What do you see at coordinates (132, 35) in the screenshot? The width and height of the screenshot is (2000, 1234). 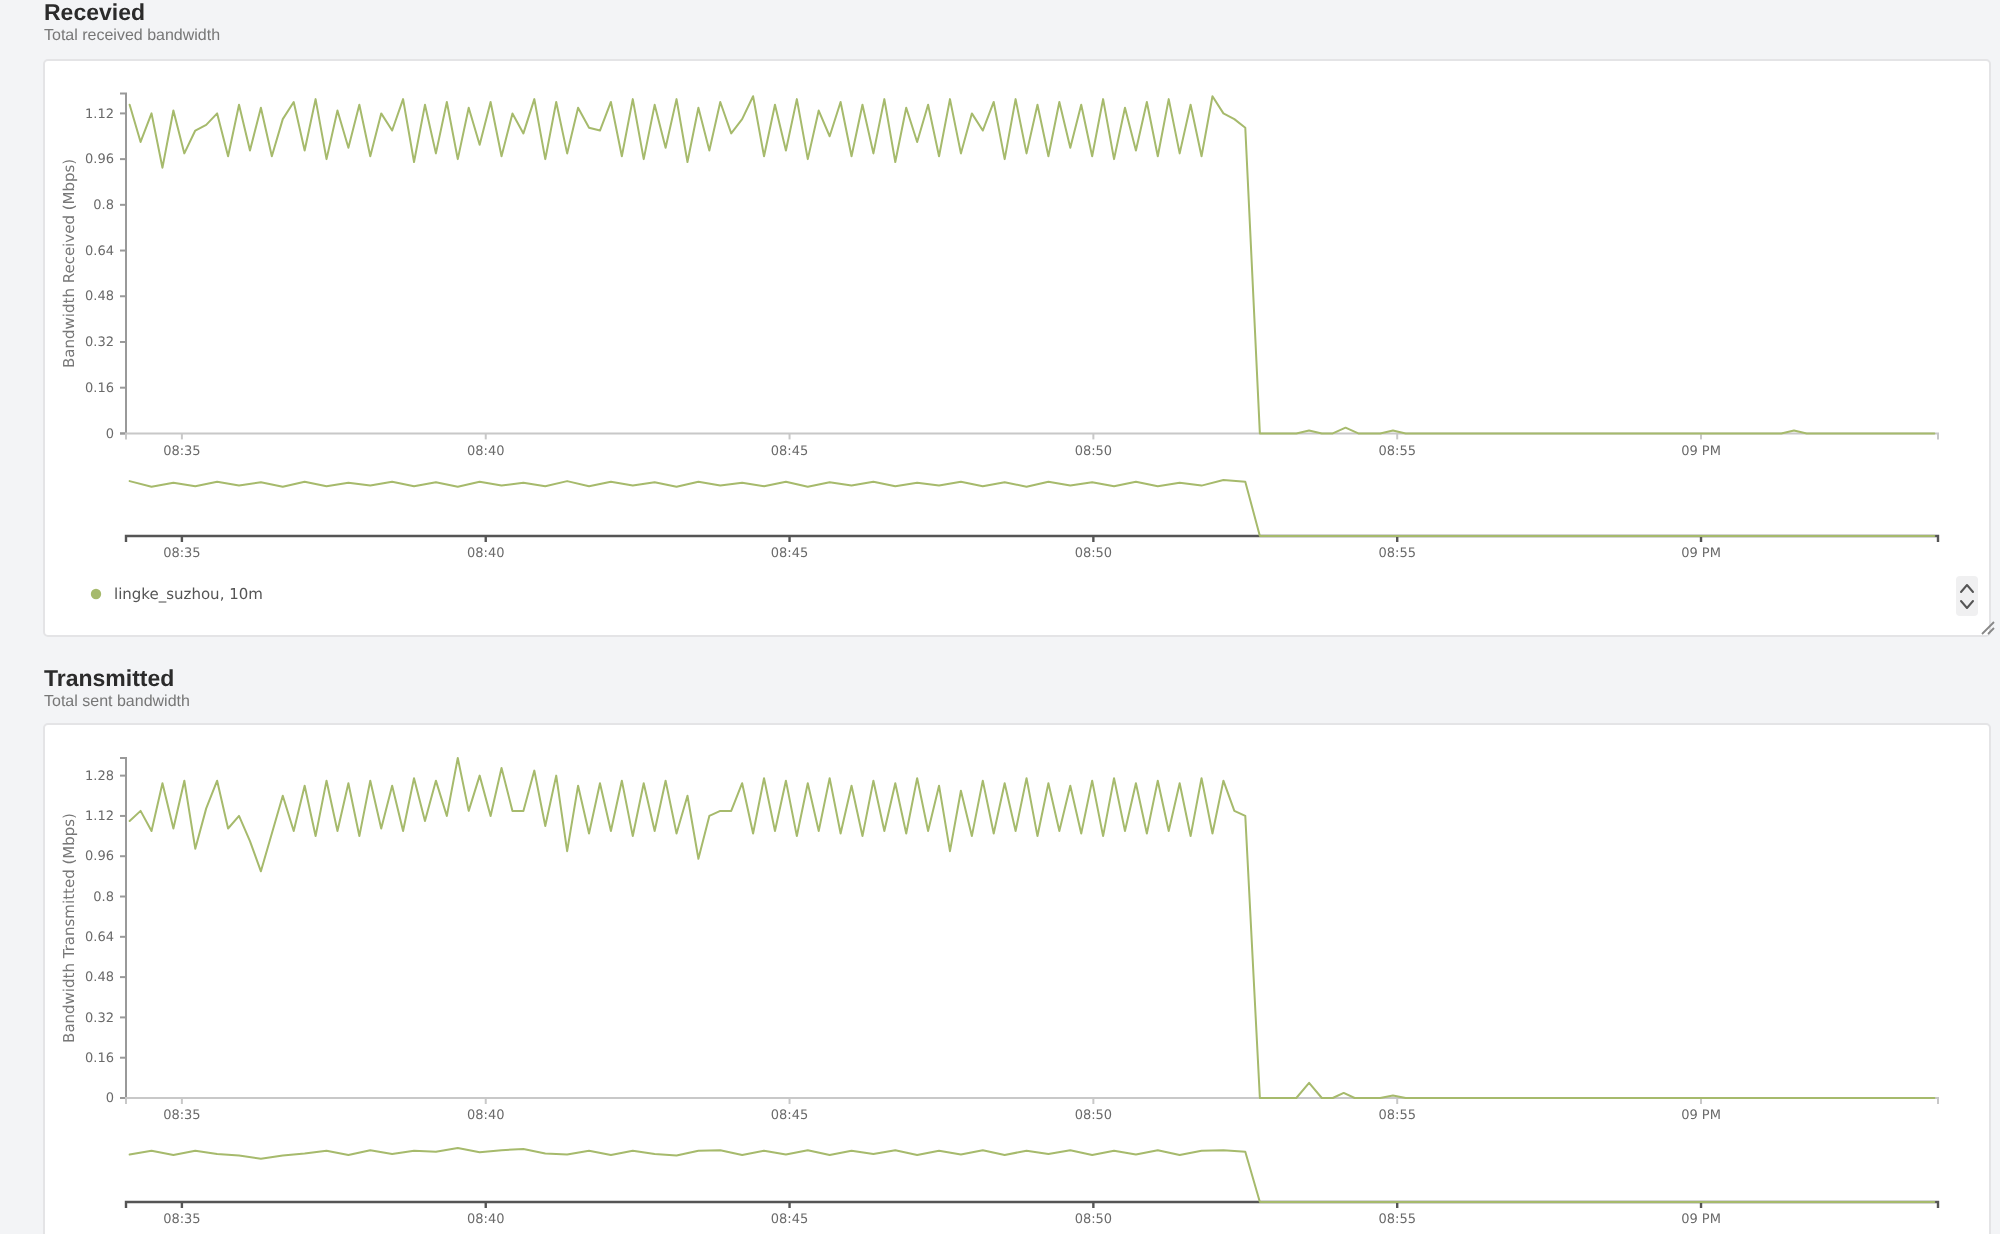 I see `chart-subtitle: Total received bandwidth` at bounding box center [132, 35].